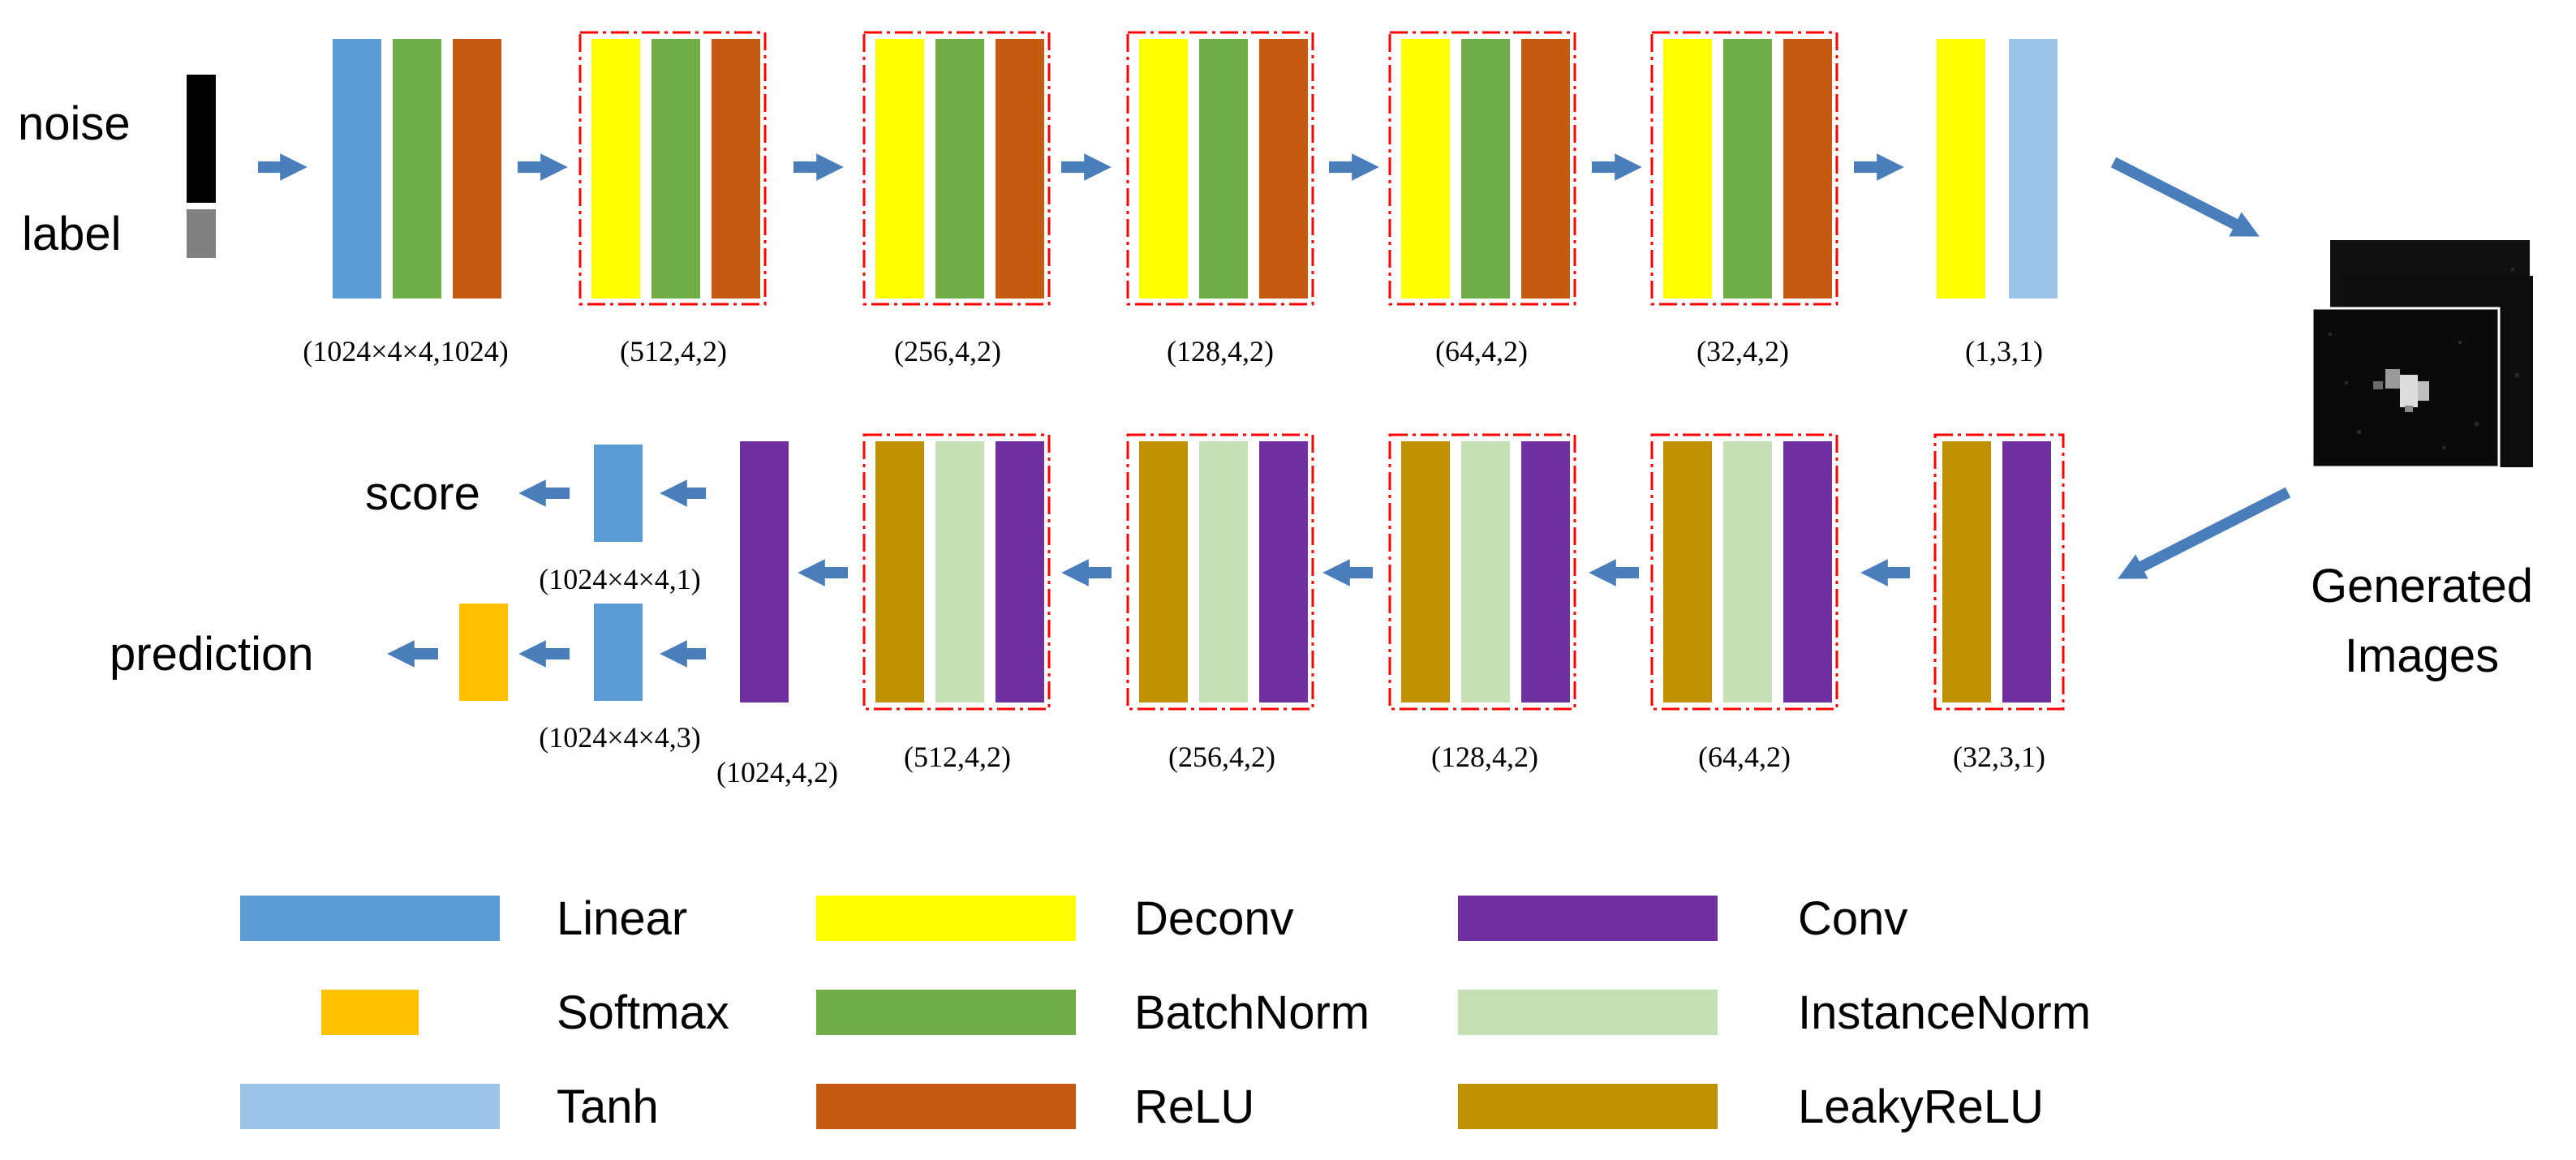 Image resolution: width=2576 pixels, height=1160 pixels. Describe the element at coordinates (1744, 757) in the screenshot. I see `disc-layer-label: (64,4,2)` at that location.